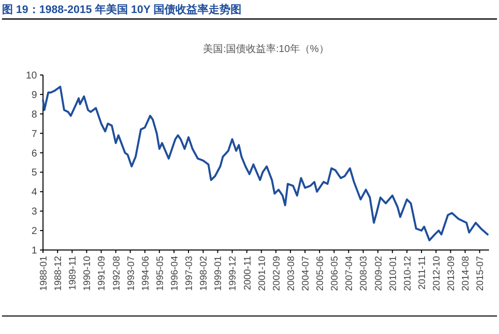  I want to click on x-tick-label: 1989-11, so click(73, 273).